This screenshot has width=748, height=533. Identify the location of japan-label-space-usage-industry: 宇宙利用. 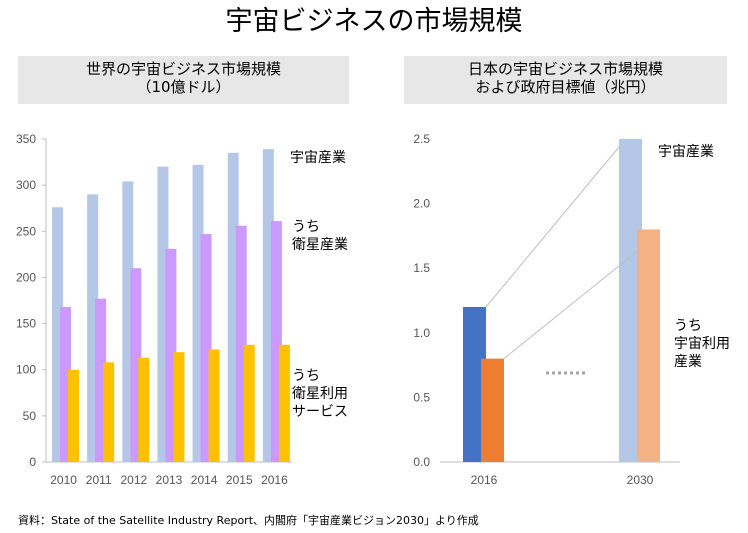
(702, 344).